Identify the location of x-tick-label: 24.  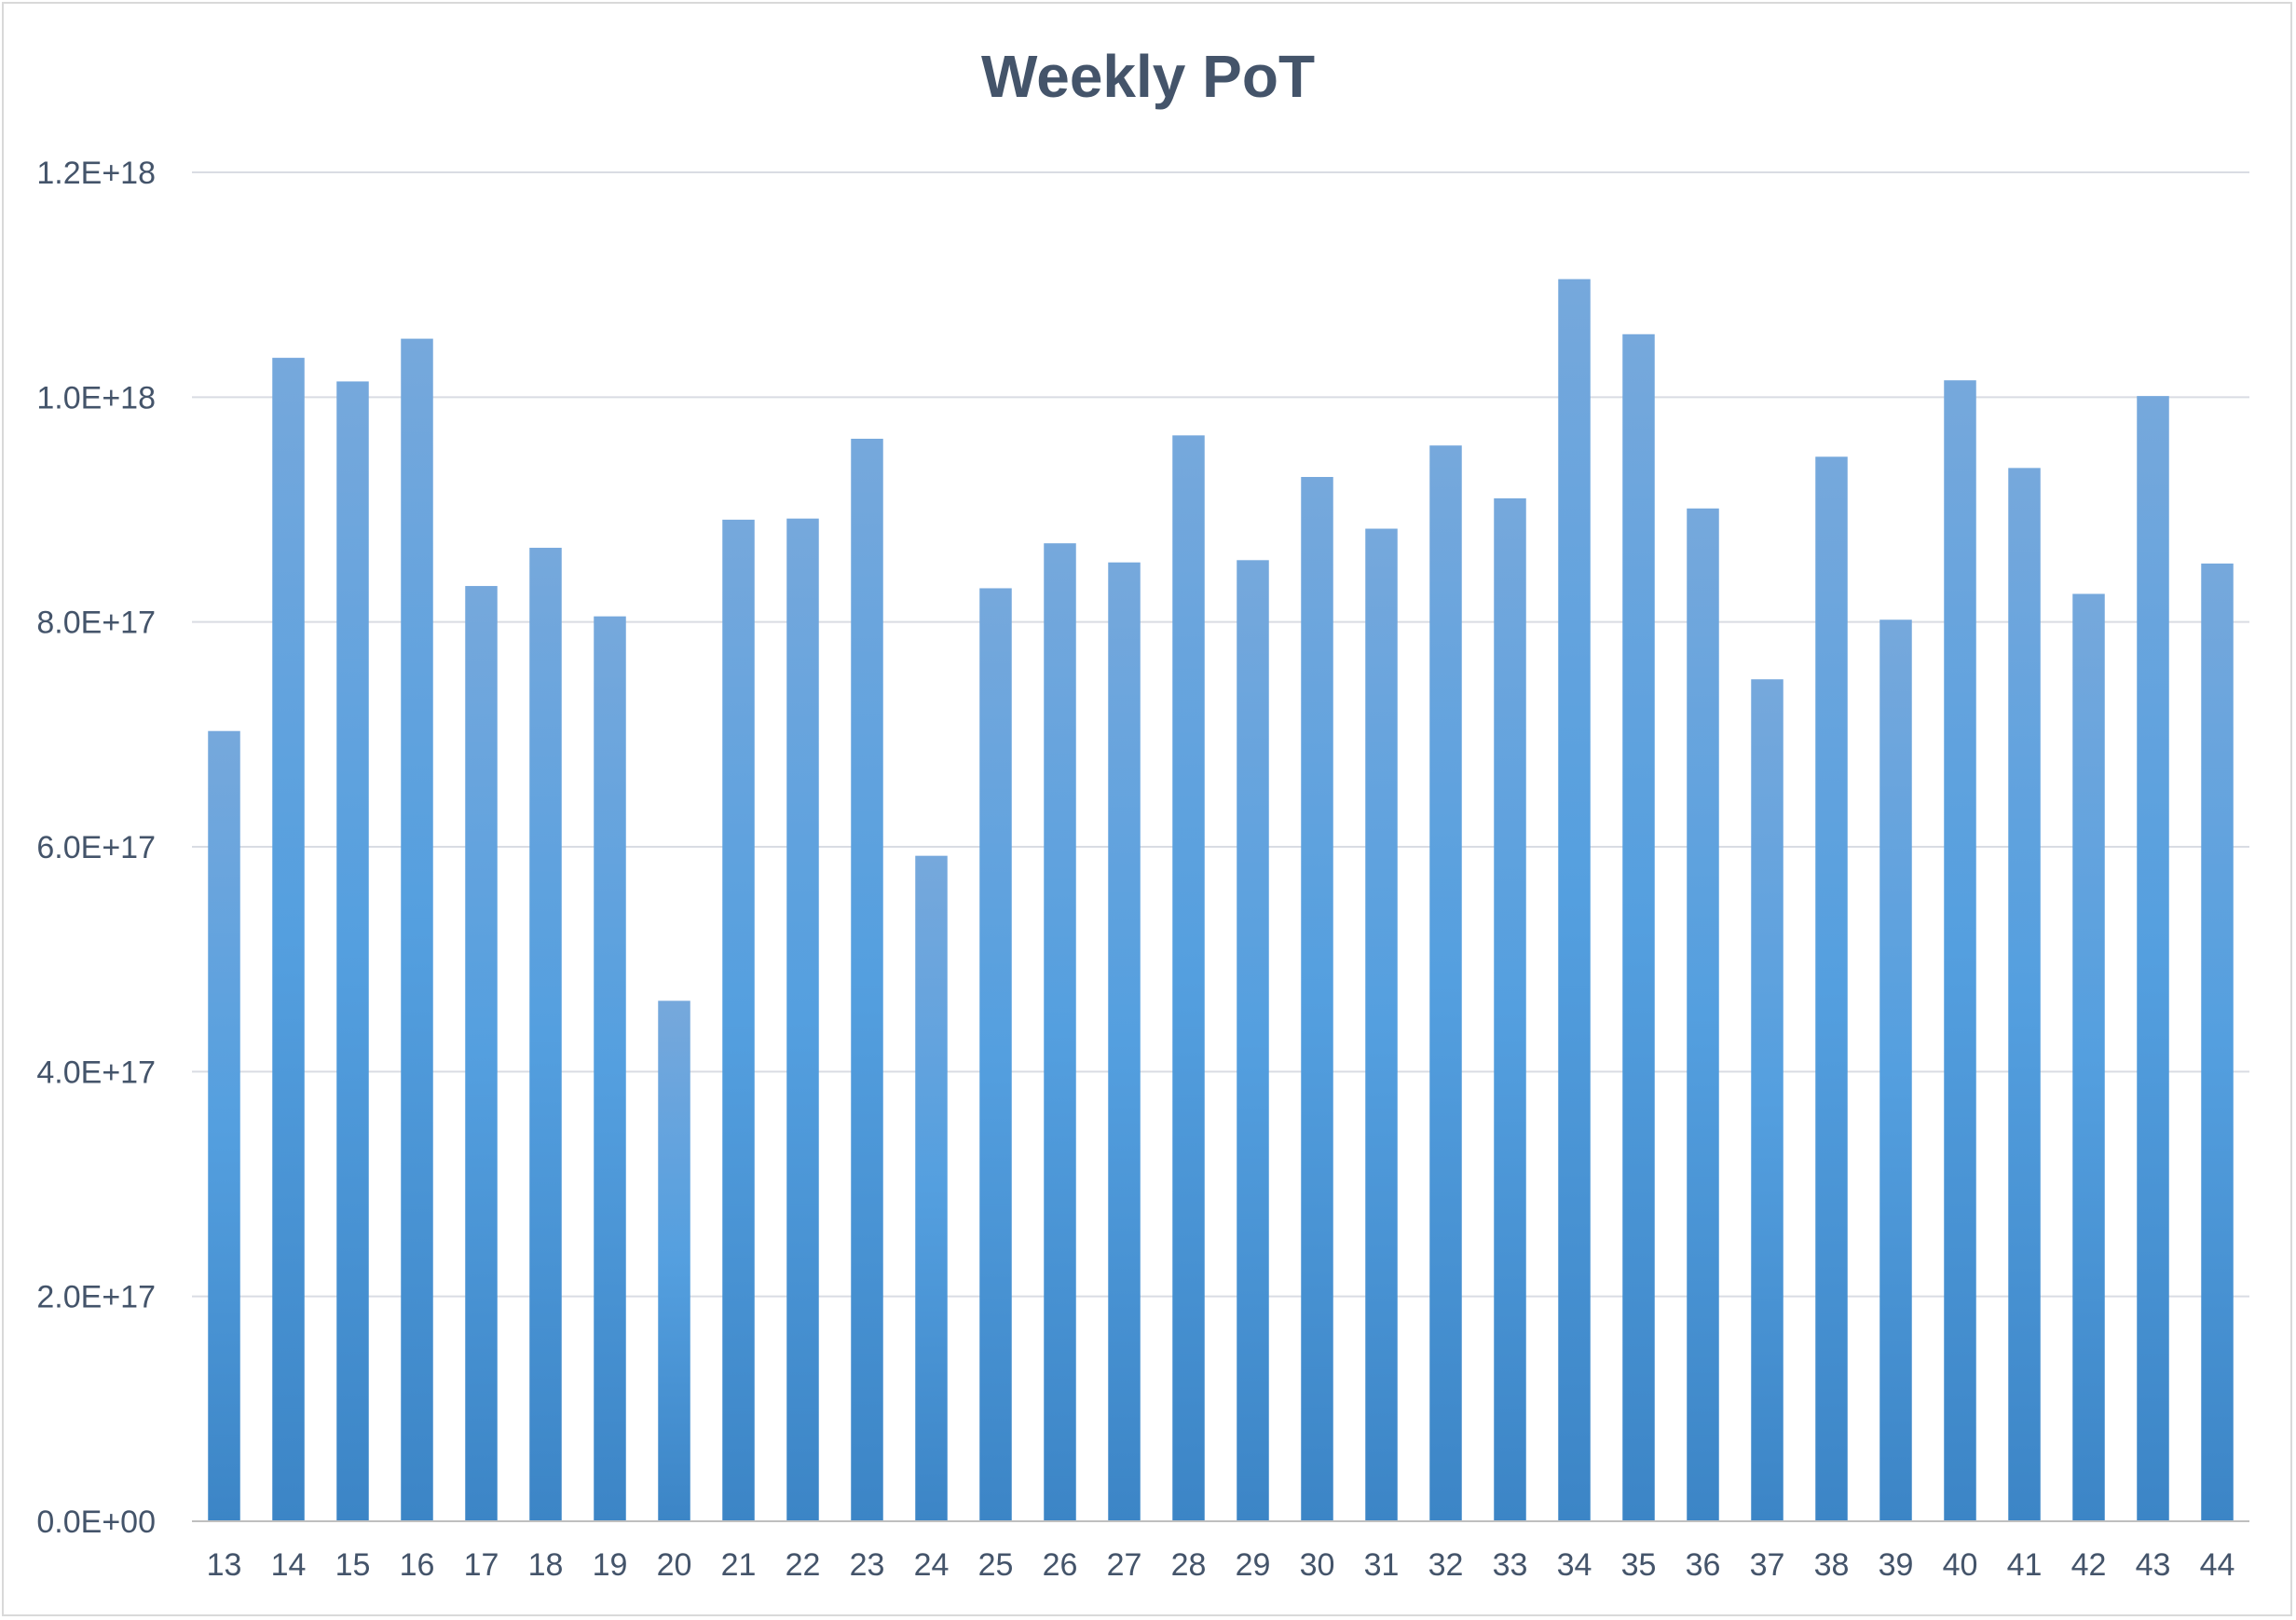
(932, 1565).